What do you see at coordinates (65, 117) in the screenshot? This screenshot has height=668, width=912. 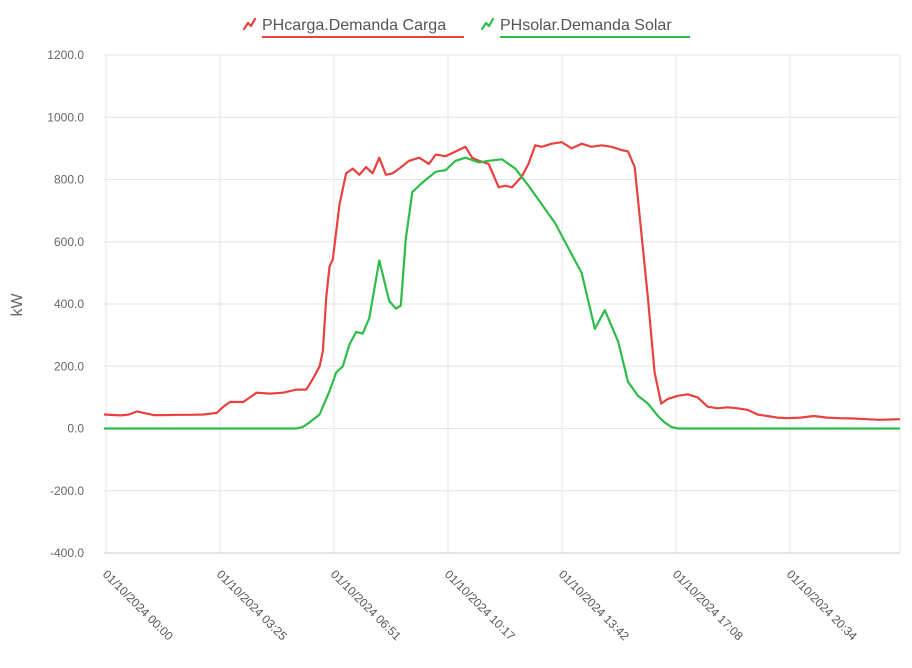 I see `y-tick-label: 1000.0` at bounding box center [65, 117].